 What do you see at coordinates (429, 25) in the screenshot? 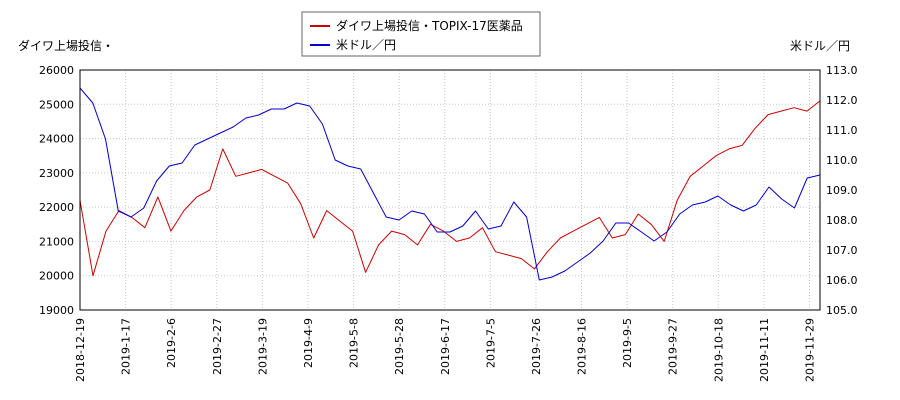
I see `legend-label-0: ダイワ上場投信・TOPIX-17医薬品` at bounding box center [429, 25].